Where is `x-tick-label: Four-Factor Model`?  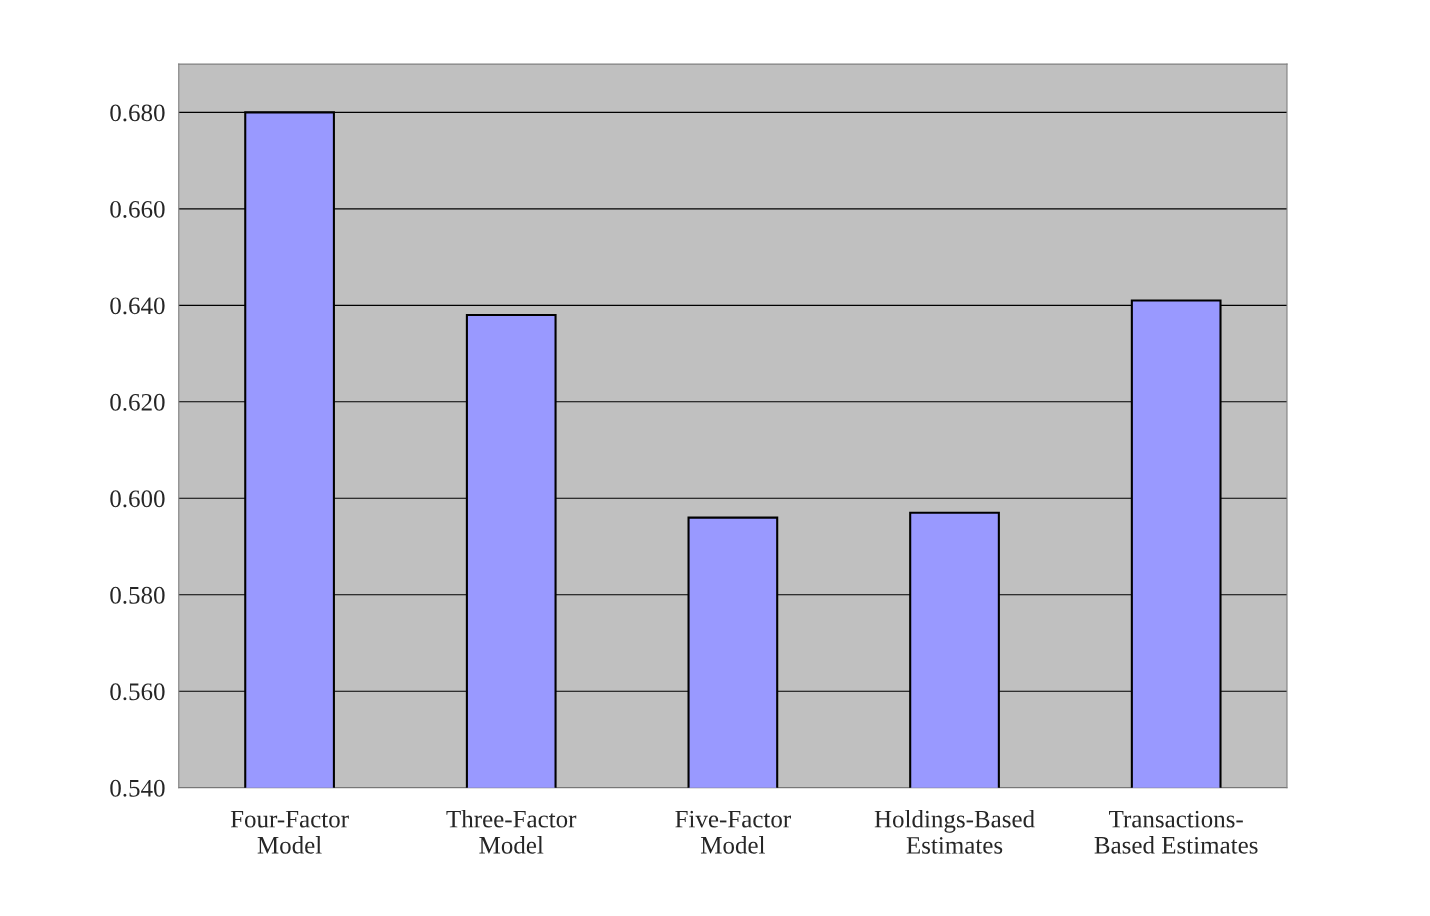 x-tick-label: Four-Factor Model is located at coordinates (289, 832).